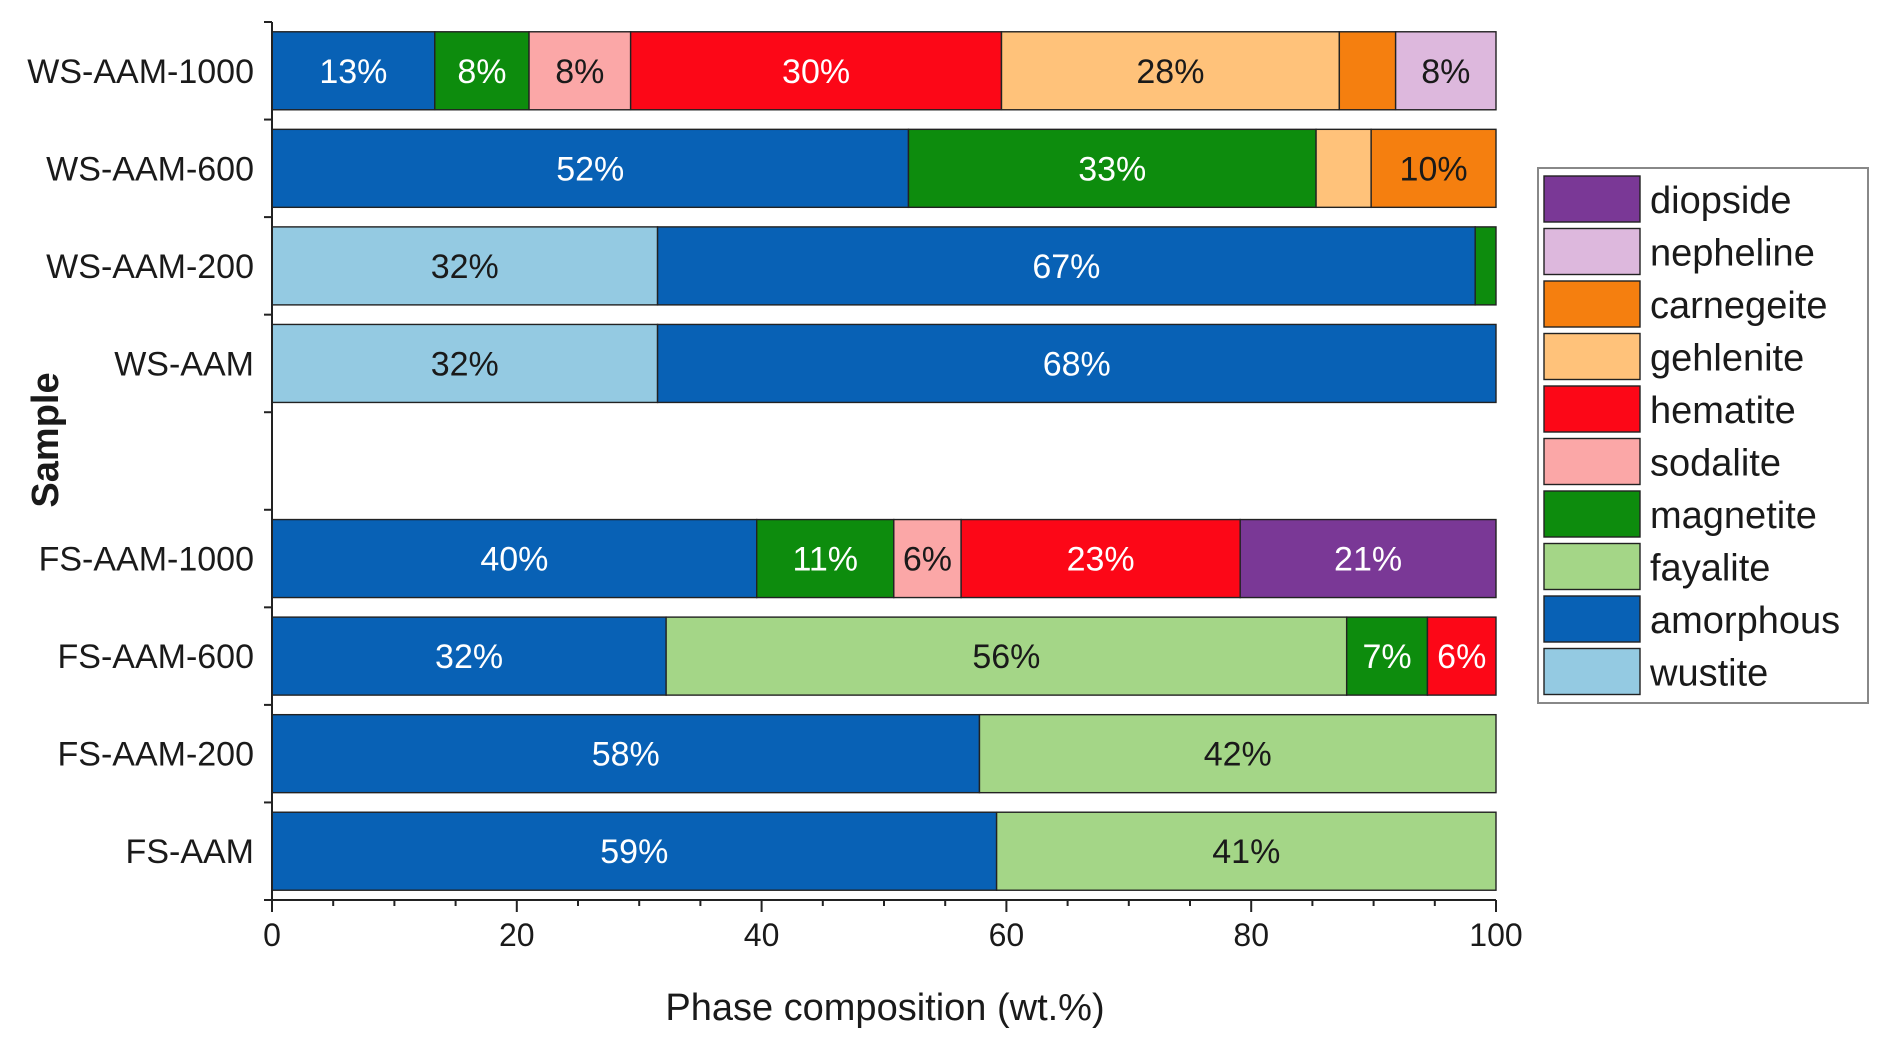 The width and height of the screenshot is (1889, 1046). Describe the element at coordinates (1592, 566) in the screenshot. I see `legend-swatch-fayalite` at that location.